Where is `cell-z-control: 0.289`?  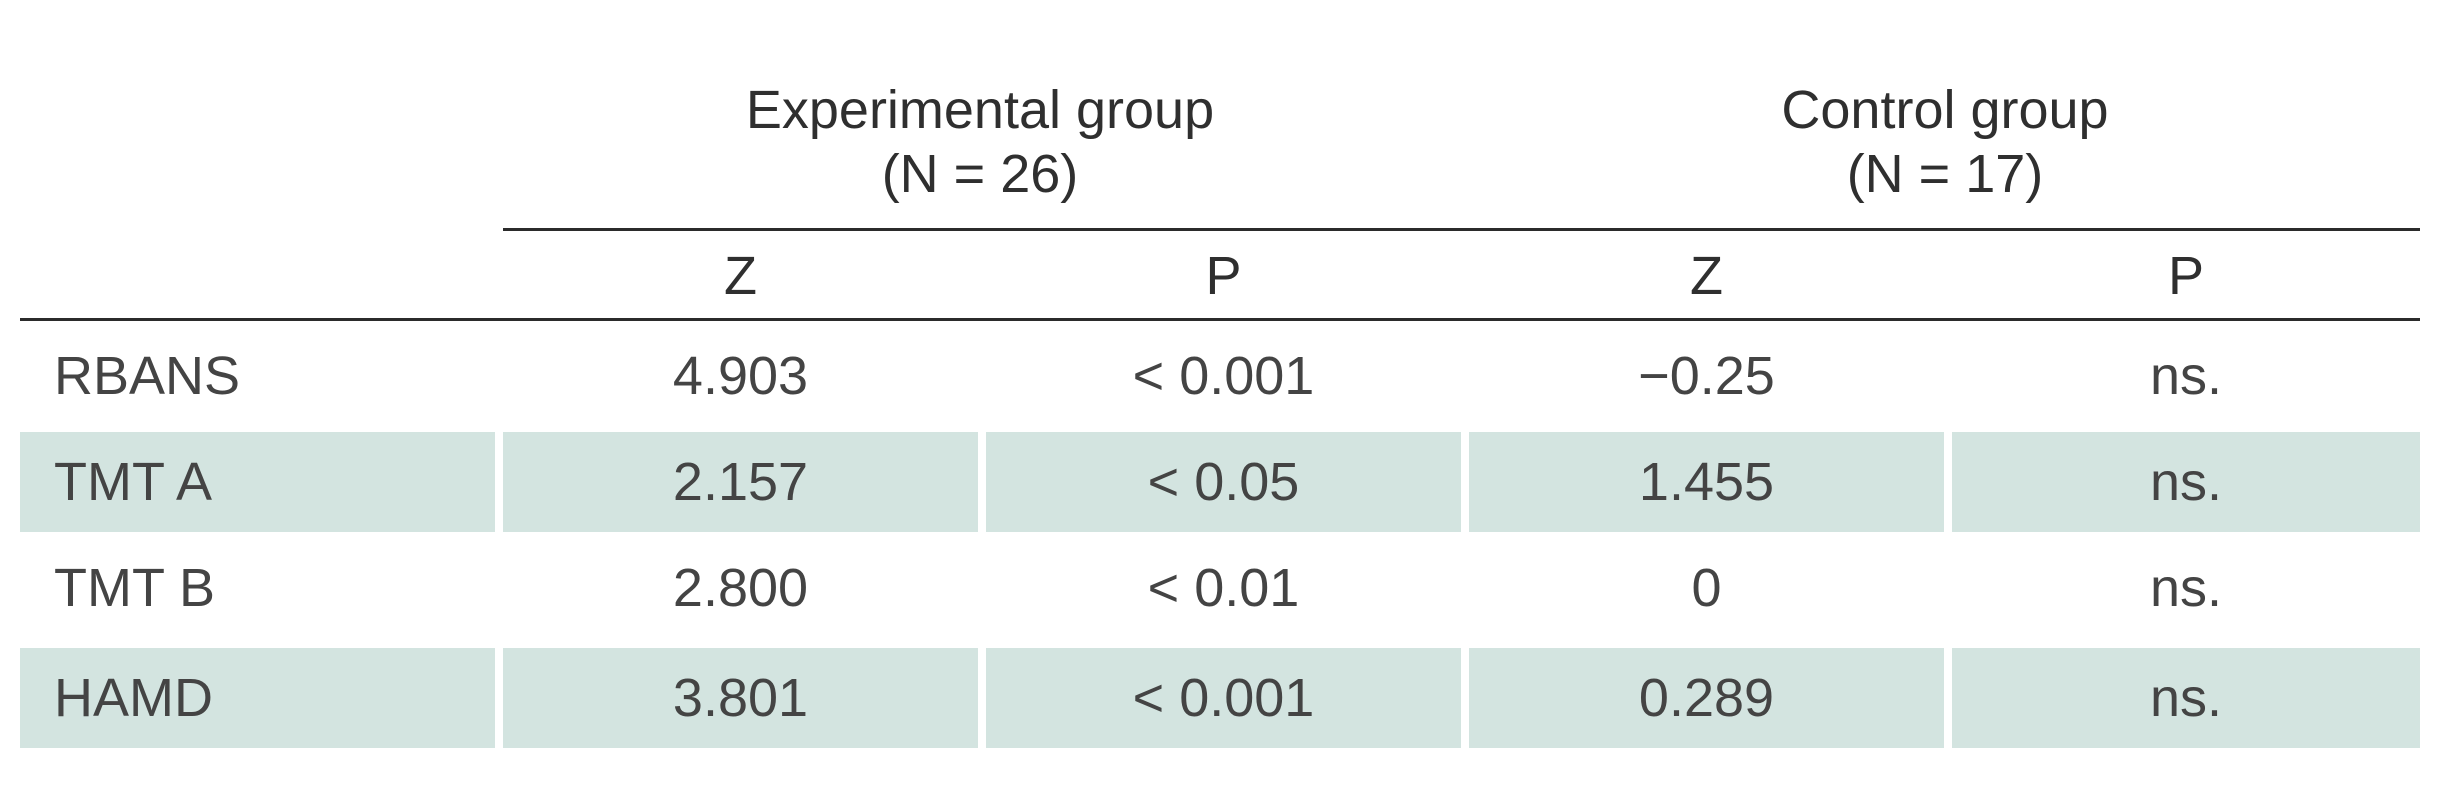 cell-z-control: 0.289 is located at coordinates (1706, 698).